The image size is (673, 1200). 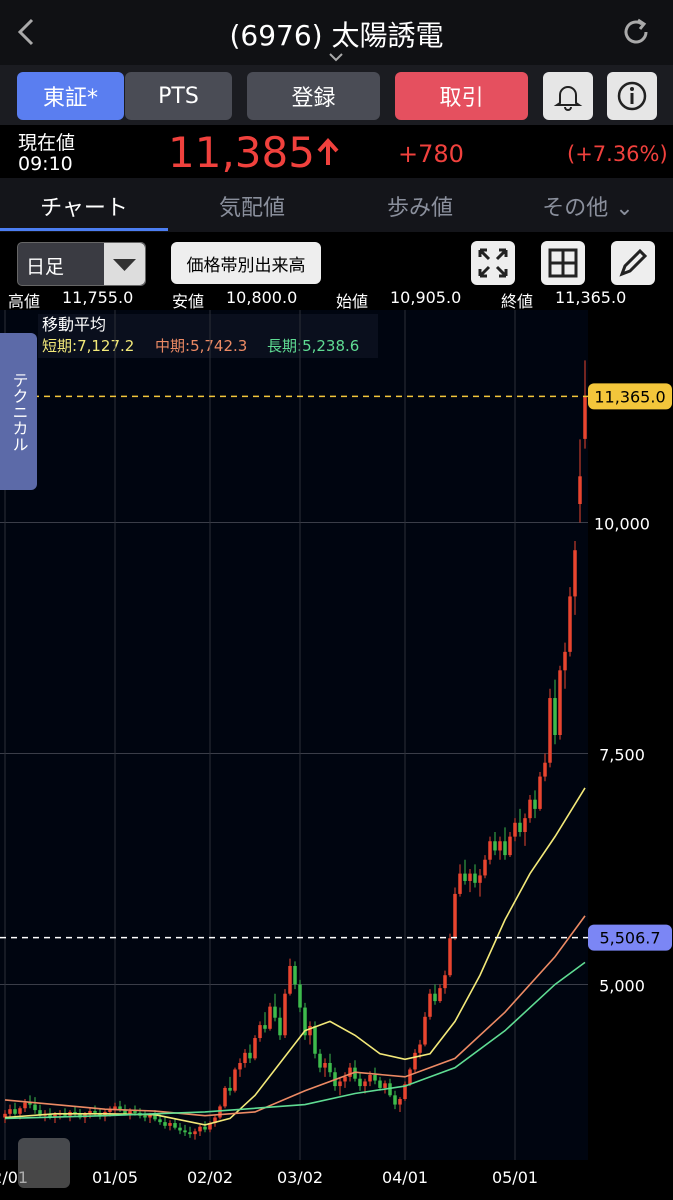 I want to click on price-tag-label: 5,506.7, so click(x=629, y=938).